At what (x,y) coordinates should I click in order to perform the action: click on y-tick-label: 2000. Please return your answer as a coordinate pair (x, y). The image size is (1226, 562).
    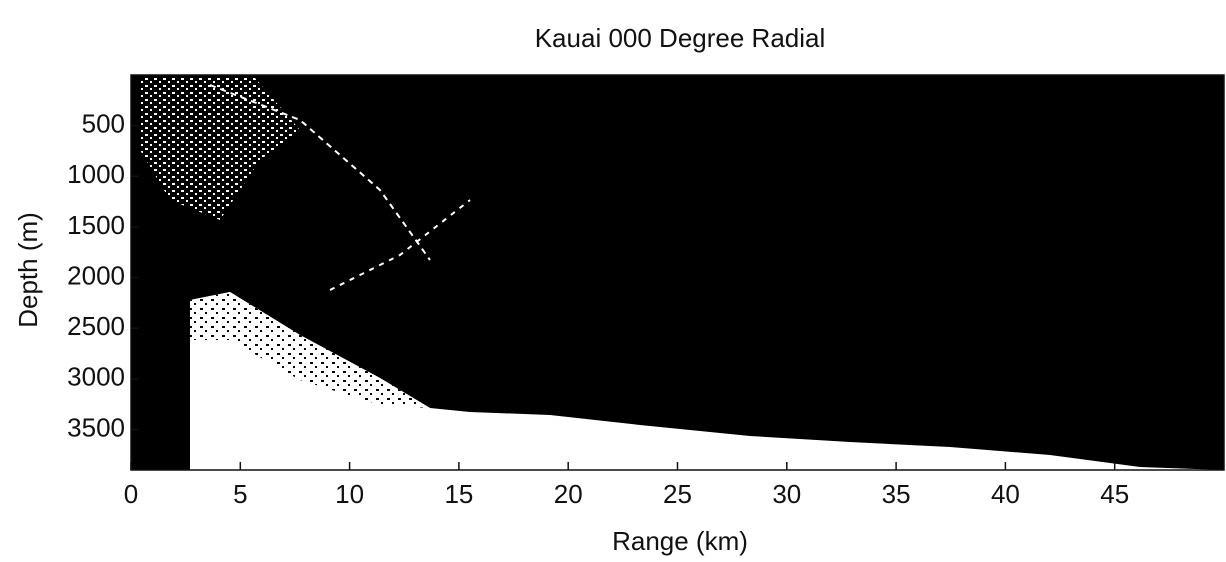
    Looking at the image, I should click on (96, 275).